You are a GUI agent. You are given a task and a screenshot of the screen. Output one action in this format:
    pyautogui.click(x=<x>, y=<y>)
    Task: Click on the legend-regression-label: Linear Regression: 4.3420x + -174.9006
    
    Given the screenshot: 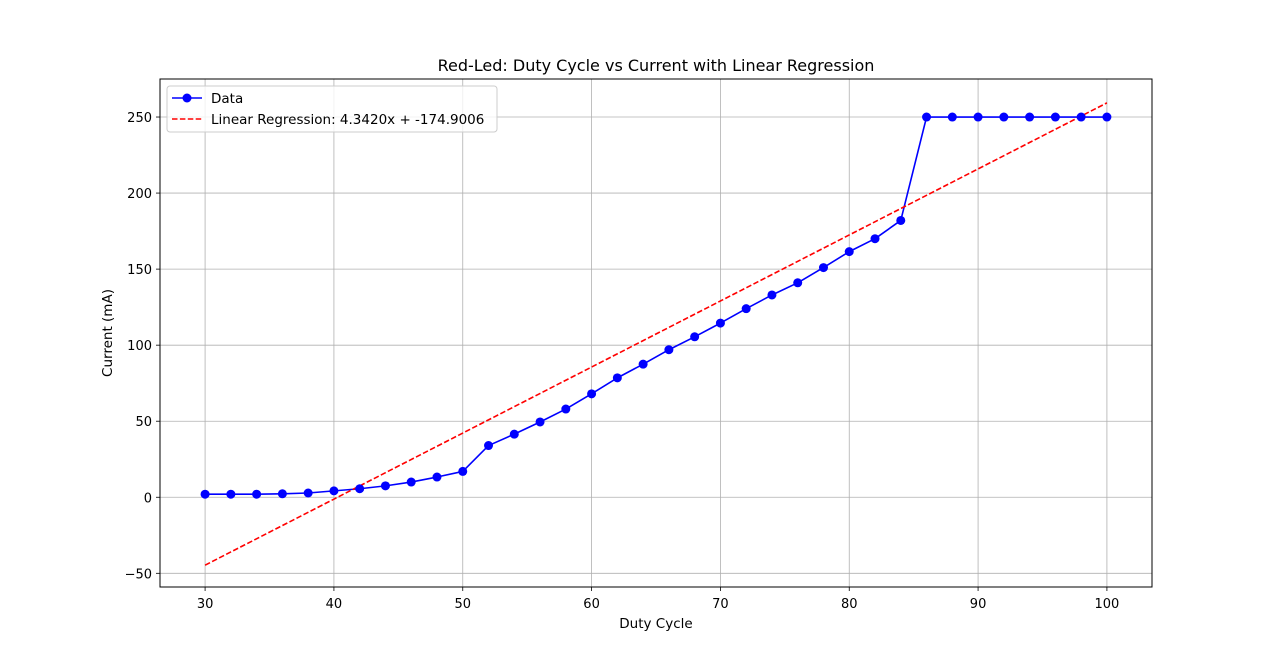 What is the action you would take?
    pyautogui.click(x=347, y=120)
    